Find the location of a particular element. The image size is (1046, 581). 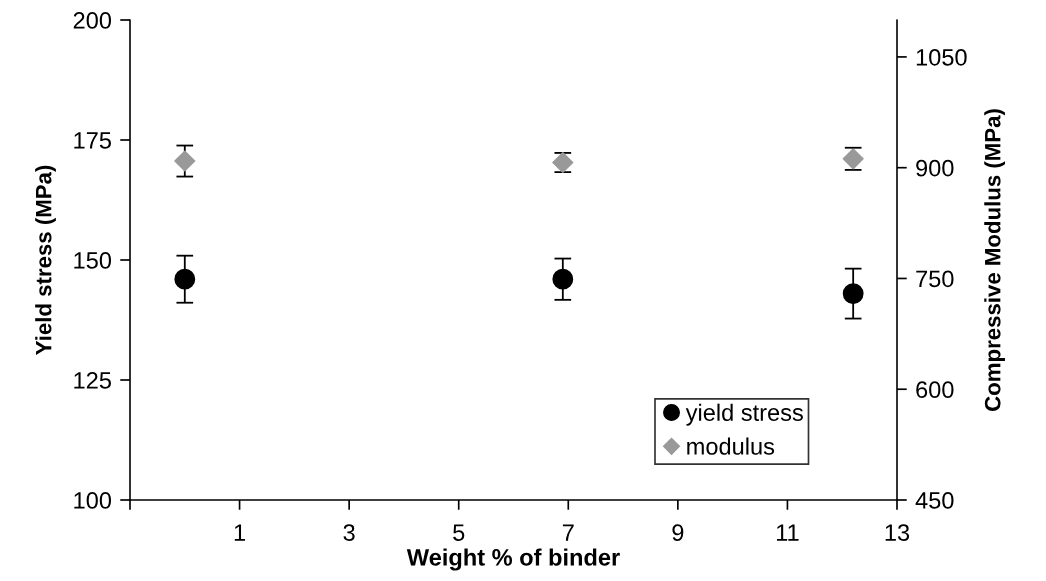

y2-axis-title: Compressive Modulus (MPa) is located at coordinates (994, 260).